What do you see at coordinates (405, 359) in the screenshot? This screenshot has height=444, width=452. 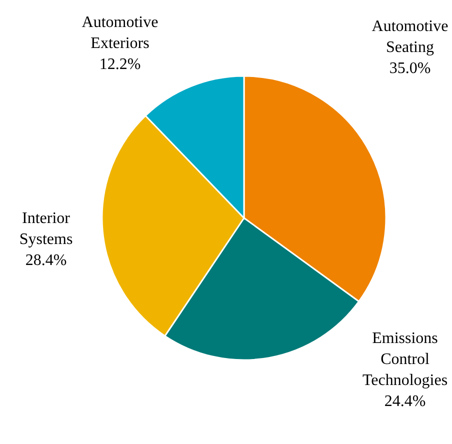 I see `slice-label: Emissions Control Technologies` at bounding box center [405, 359].